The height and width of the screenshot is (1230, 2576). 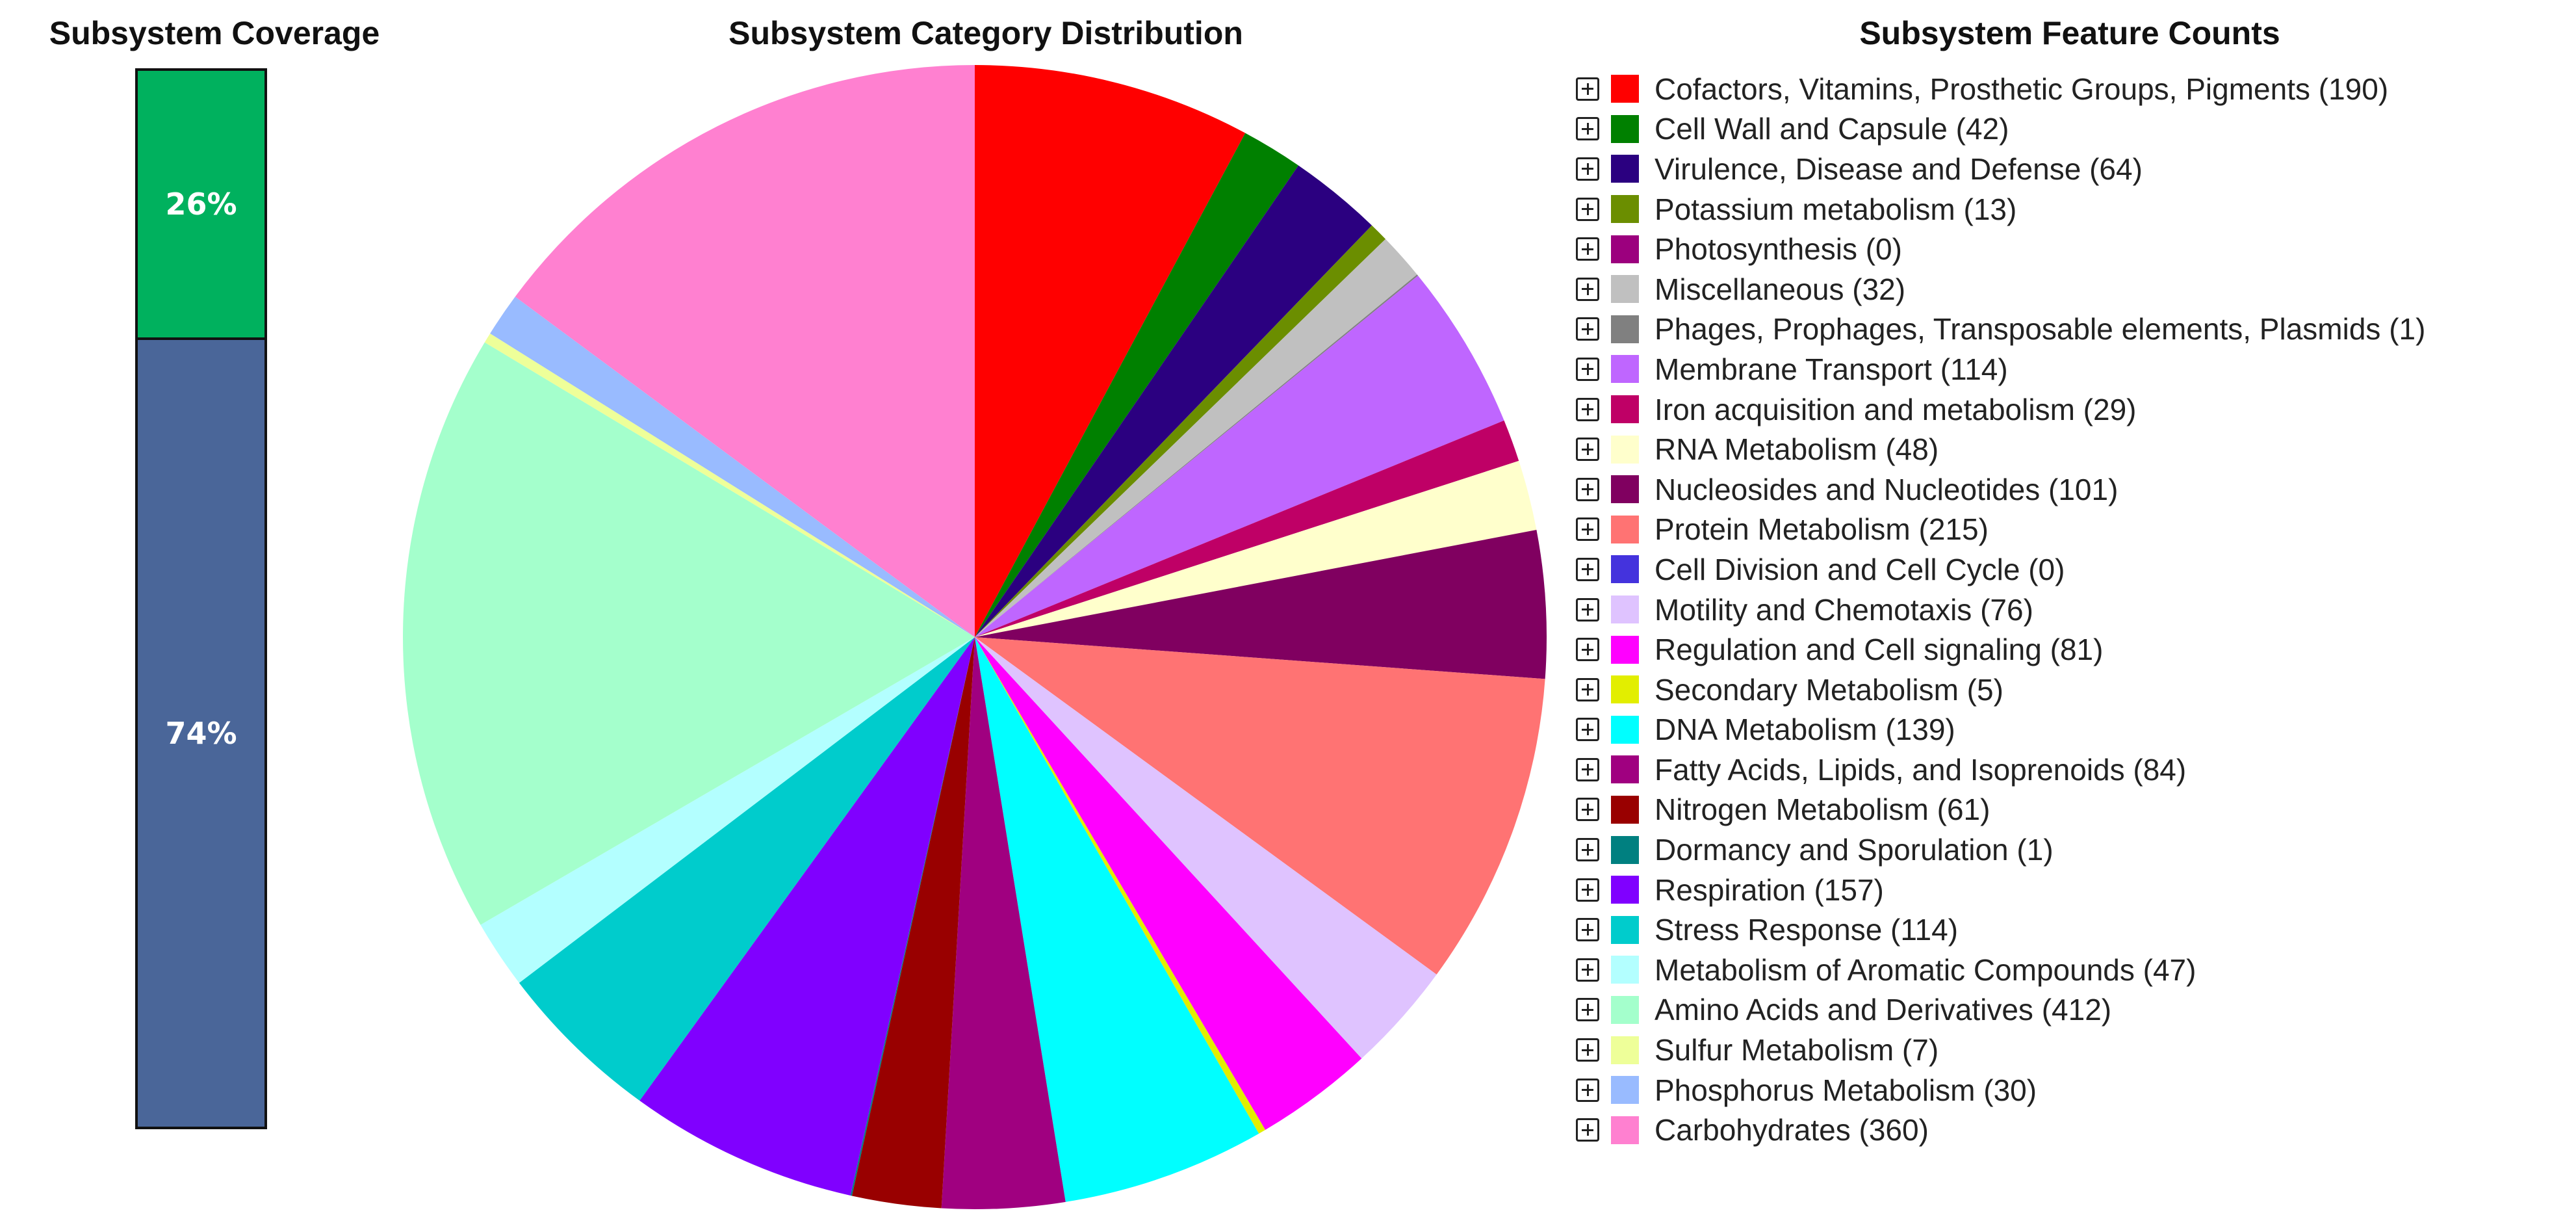 I want to click on legend-label: Stress Response (114), so click(x=1807, y=930).